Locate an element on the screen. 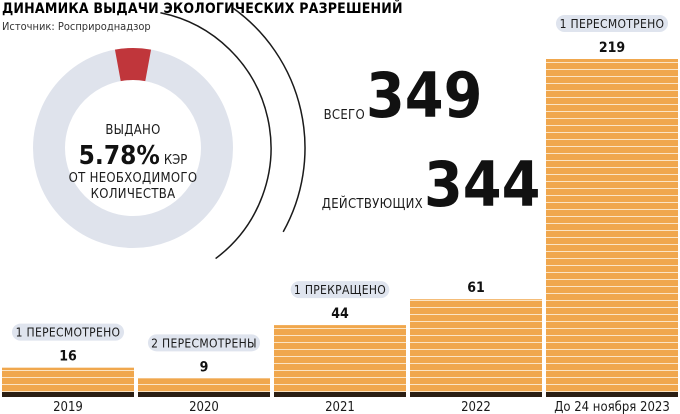 The width and height of the screenshot is (680, 414). total-active-label: ДЕЙСТВУЮЩИХ is located at coordinates (372, 204).